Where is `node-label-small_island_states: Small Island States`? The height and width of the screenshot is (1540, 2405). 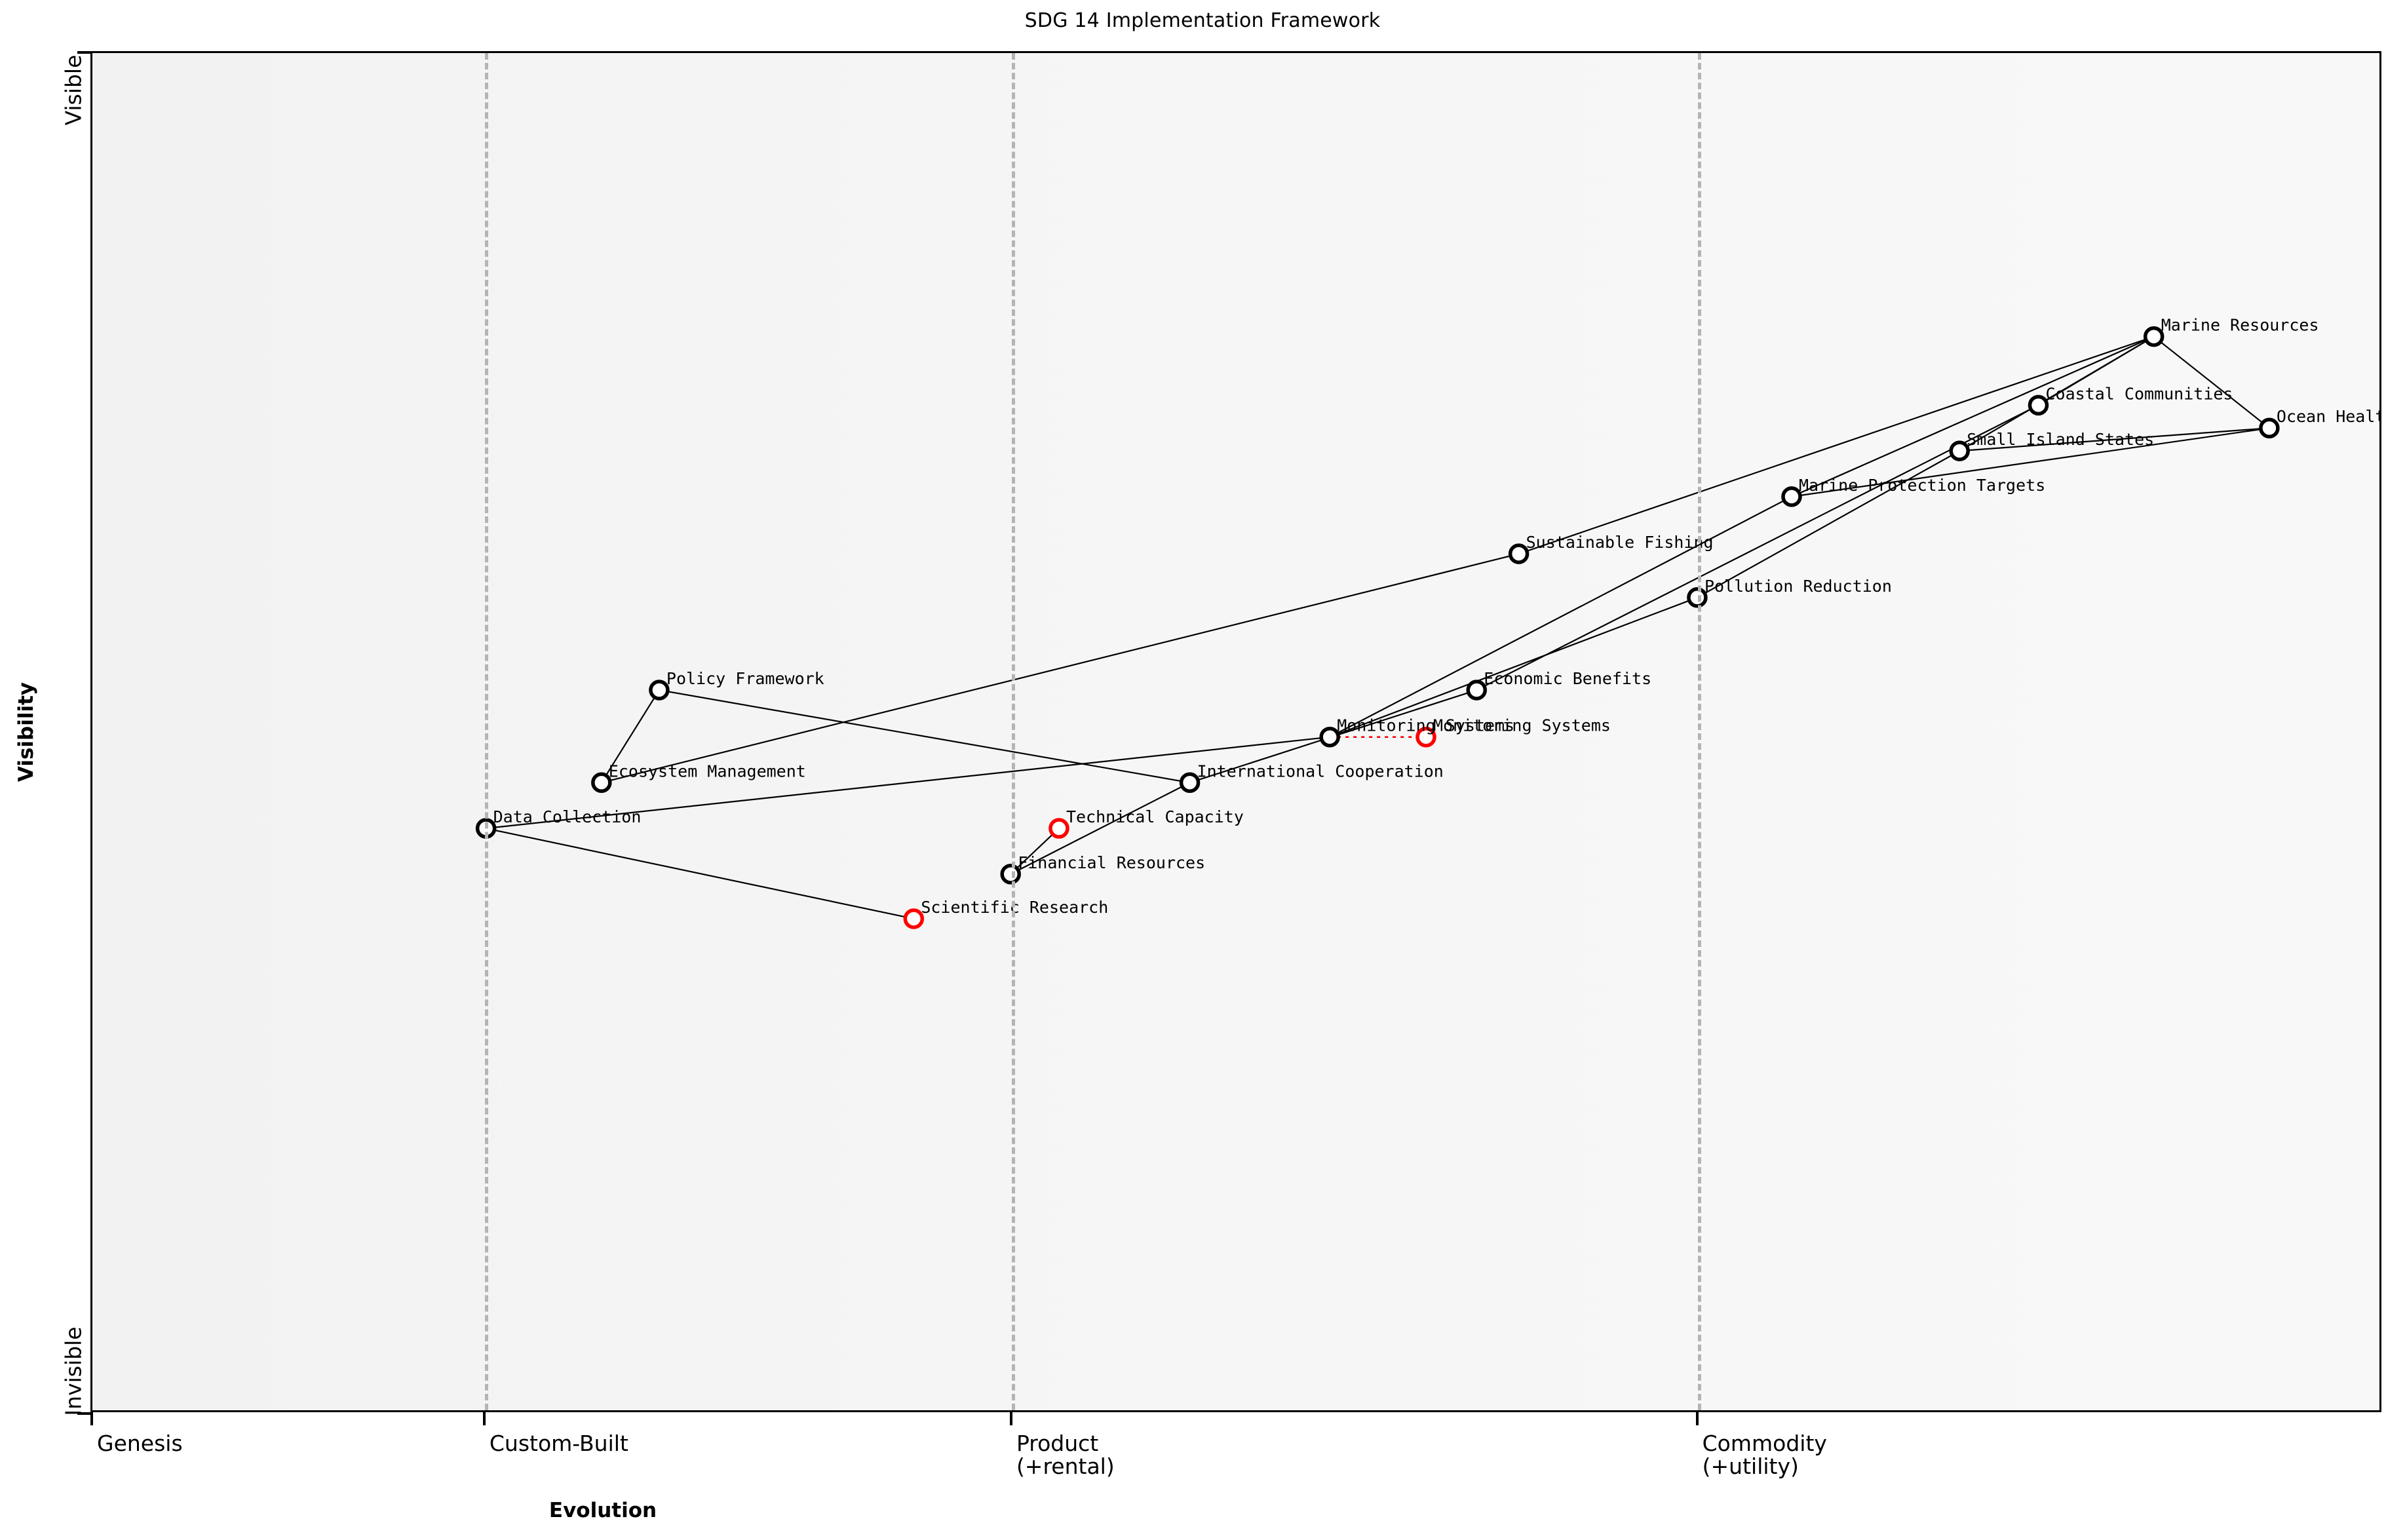
node-label-small_island_states: Small Island States is located at coordinates (2060, 439).